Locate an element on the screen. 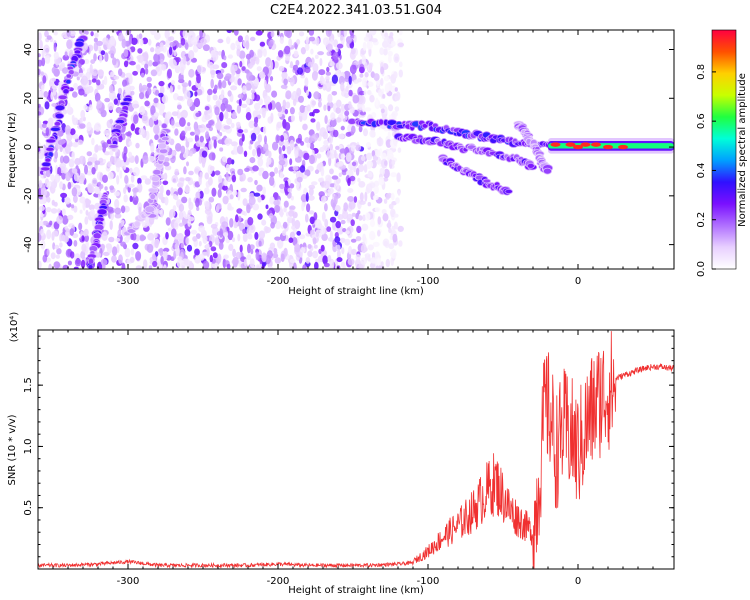 The image size is (750, 600). snr-y-label: SNR (10 * v/v) is located at coordinates (12, 449).